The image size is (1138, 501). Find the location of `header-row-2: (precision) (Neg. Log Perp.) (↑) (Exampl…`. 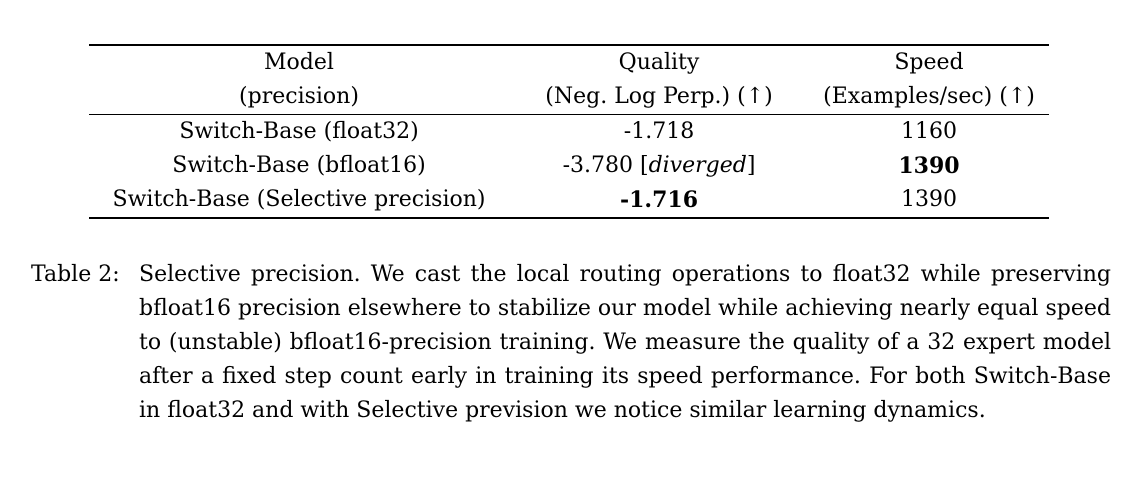

header-row-2: (precision) (Neg. Log Perp.) (↑) (Exampl… is located at coordinates (569, 97).